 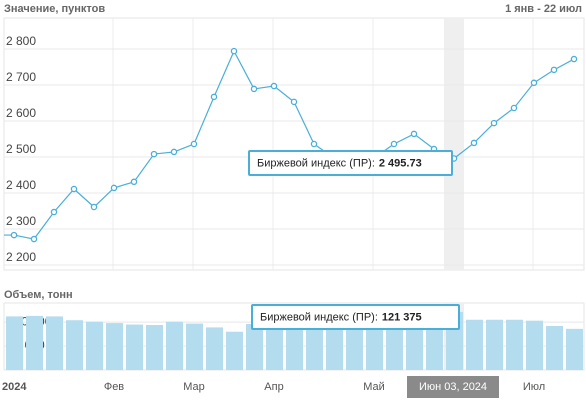 What do you see at coordinates (14, 387) in the screenshot?
I see `x-tick-label: 2024` at bounding box center [14, 387].